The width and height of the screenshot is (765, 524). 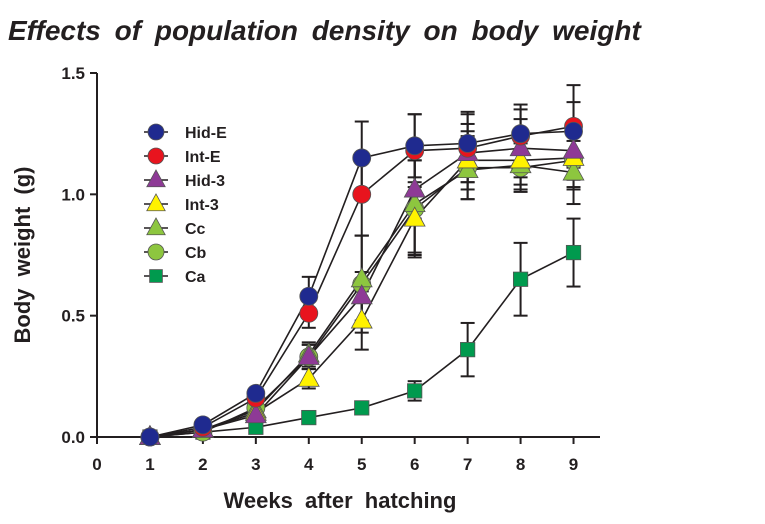 What do you see at coordinates (73, 194) in the screenshot?
I see `y-tick-label: 1.0` at bounding box center [73, 194].